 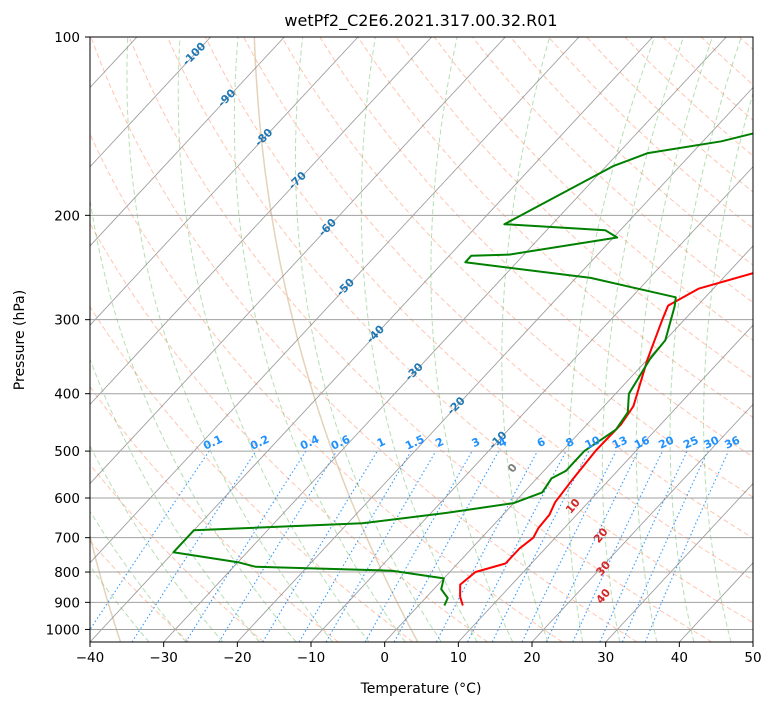 What do you see at coordinates (679, 658) in the screenshot?
I see `x-tick-label: 40` at bounding box center [679, 658].